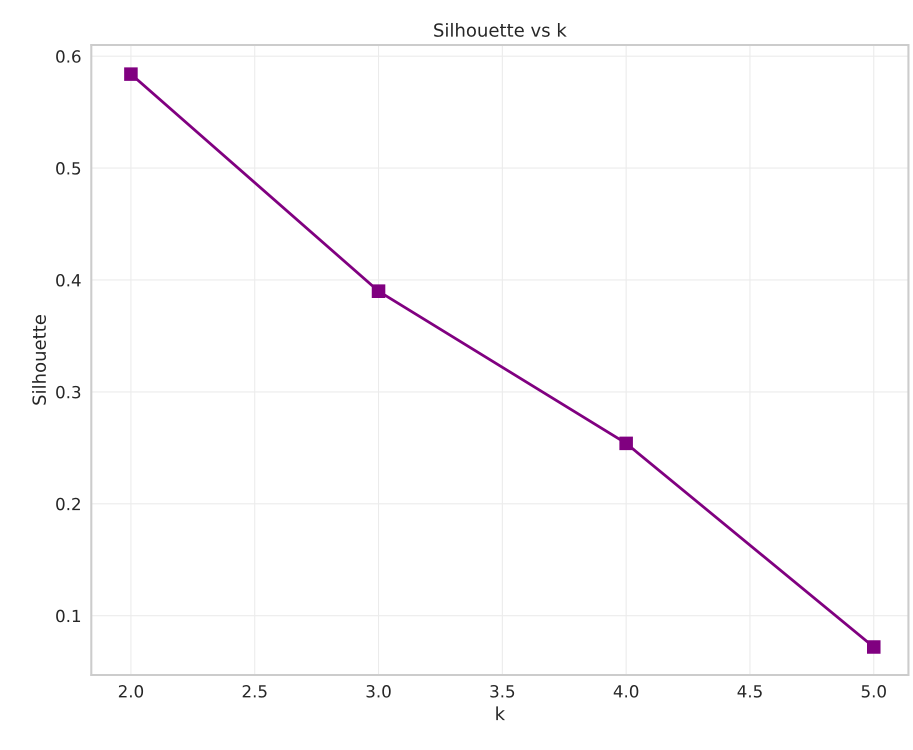  I want to click on y-tick-label: 0.3, so click(68, 392).